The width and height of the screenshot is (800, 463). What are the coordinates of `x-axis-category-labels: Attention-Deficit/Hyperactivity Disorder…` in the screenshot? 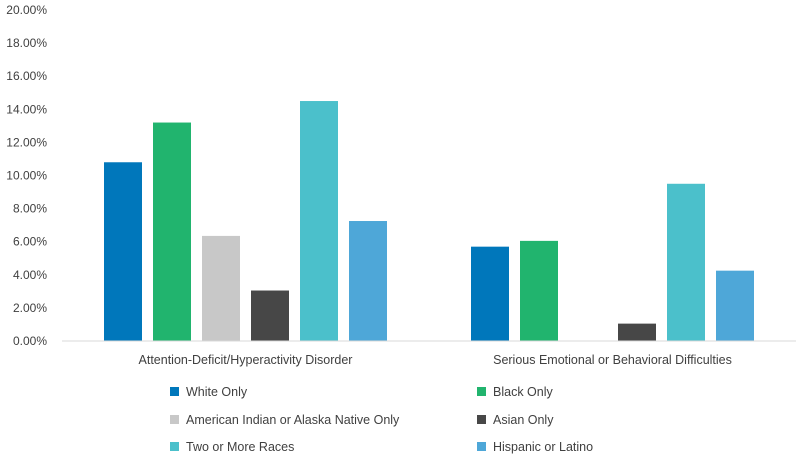 It's located at (435, 360).